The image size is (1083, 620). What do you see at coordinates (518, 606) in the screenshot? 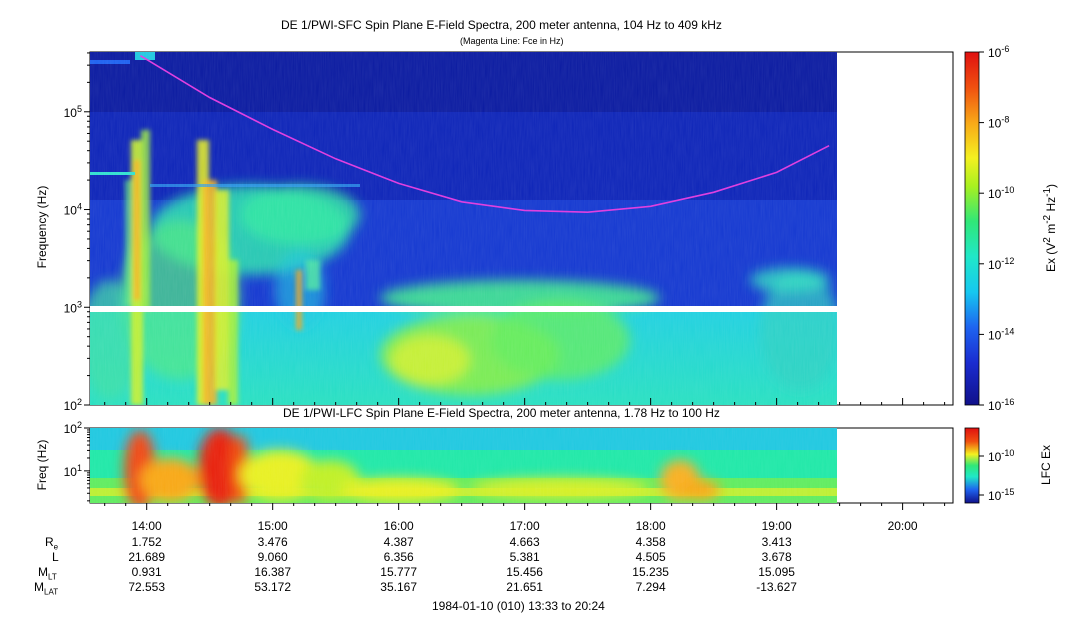
I see `time-range-footer: 1984-01-10 (010) 13:33 to 20:24` at bounding box center [518, 606].